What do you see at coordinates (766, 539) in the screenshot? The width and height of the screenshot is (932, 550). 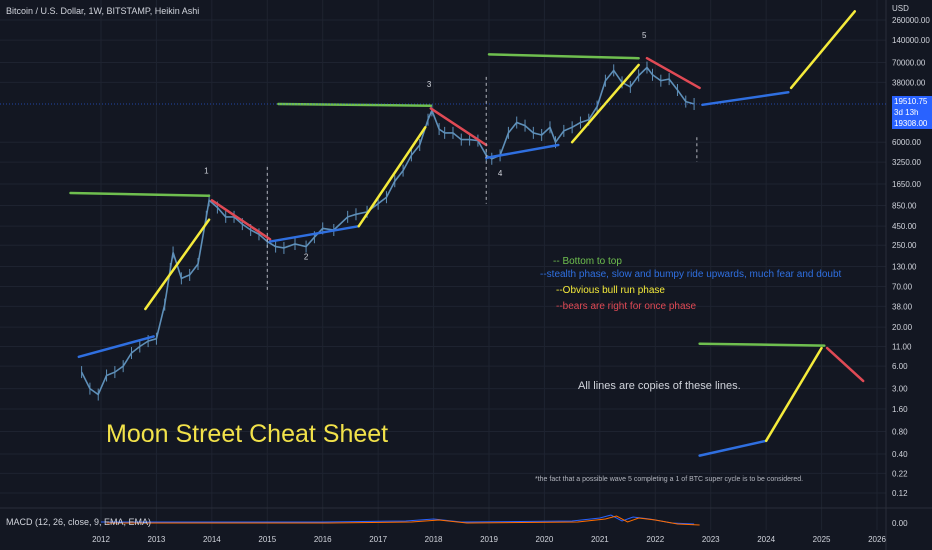 I see `x-tick-label: 2024` at bounding box center [766, 539].